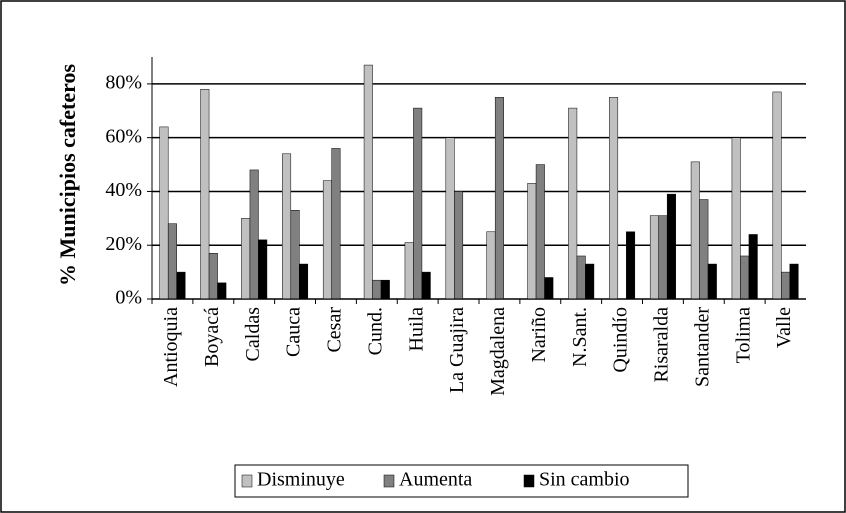 The height and width of the screenshot is (513, 846). What do you see at coordinates (375, 331) in the screenshot?
I see `x-tick-label: Cund.` at bounding box center [375, 331].